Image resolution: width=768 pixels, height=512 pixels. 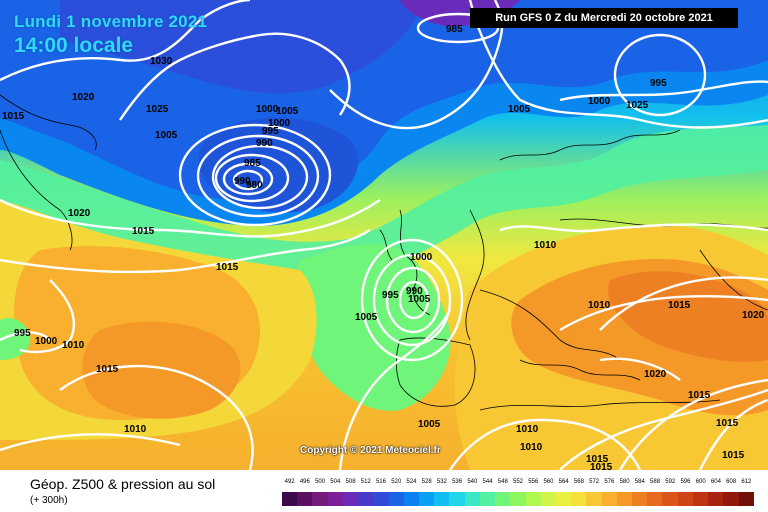 I want to click on isobar-label: 980, so click(x=254, y=185).